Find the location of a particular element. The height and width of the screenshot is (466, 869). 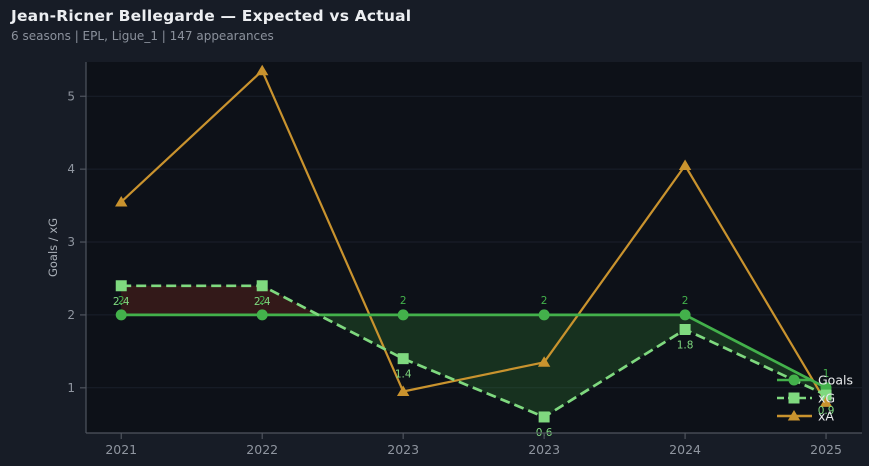

y-tick-label: 3 is located at coordinates (71, 242).